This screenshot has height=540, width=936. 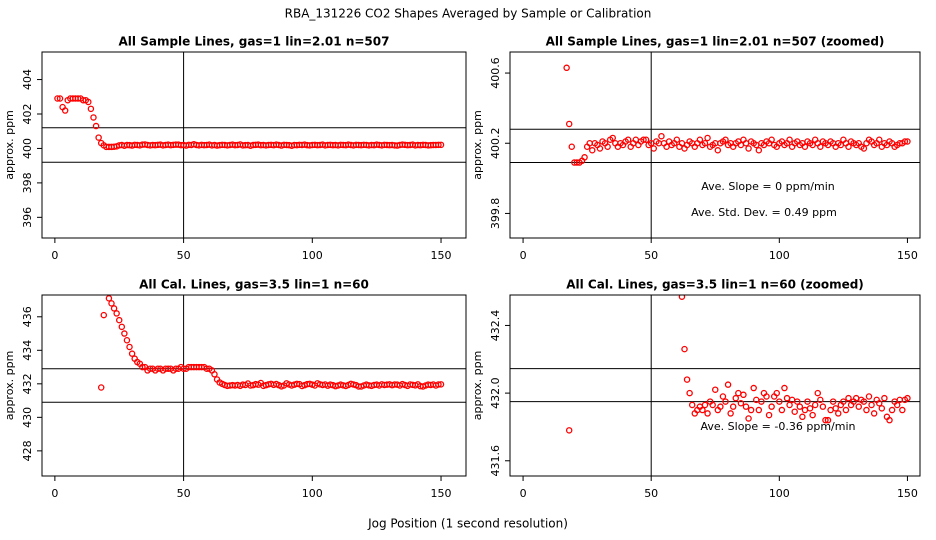 What do you see at coordinates (27, 79) in the screenshot?
I see `y-tick-label: 404` at bounding box center [27, 79].